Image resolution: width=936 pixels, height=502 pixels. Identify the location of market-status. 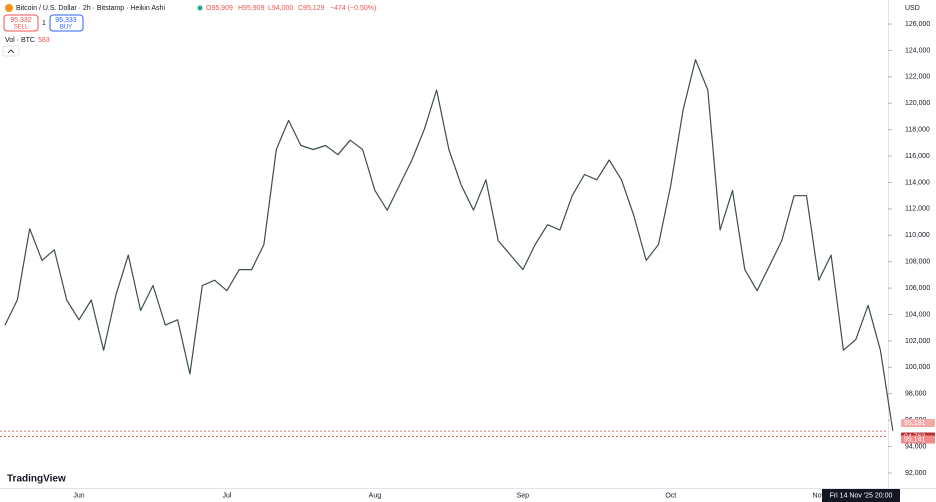
(200, 8).